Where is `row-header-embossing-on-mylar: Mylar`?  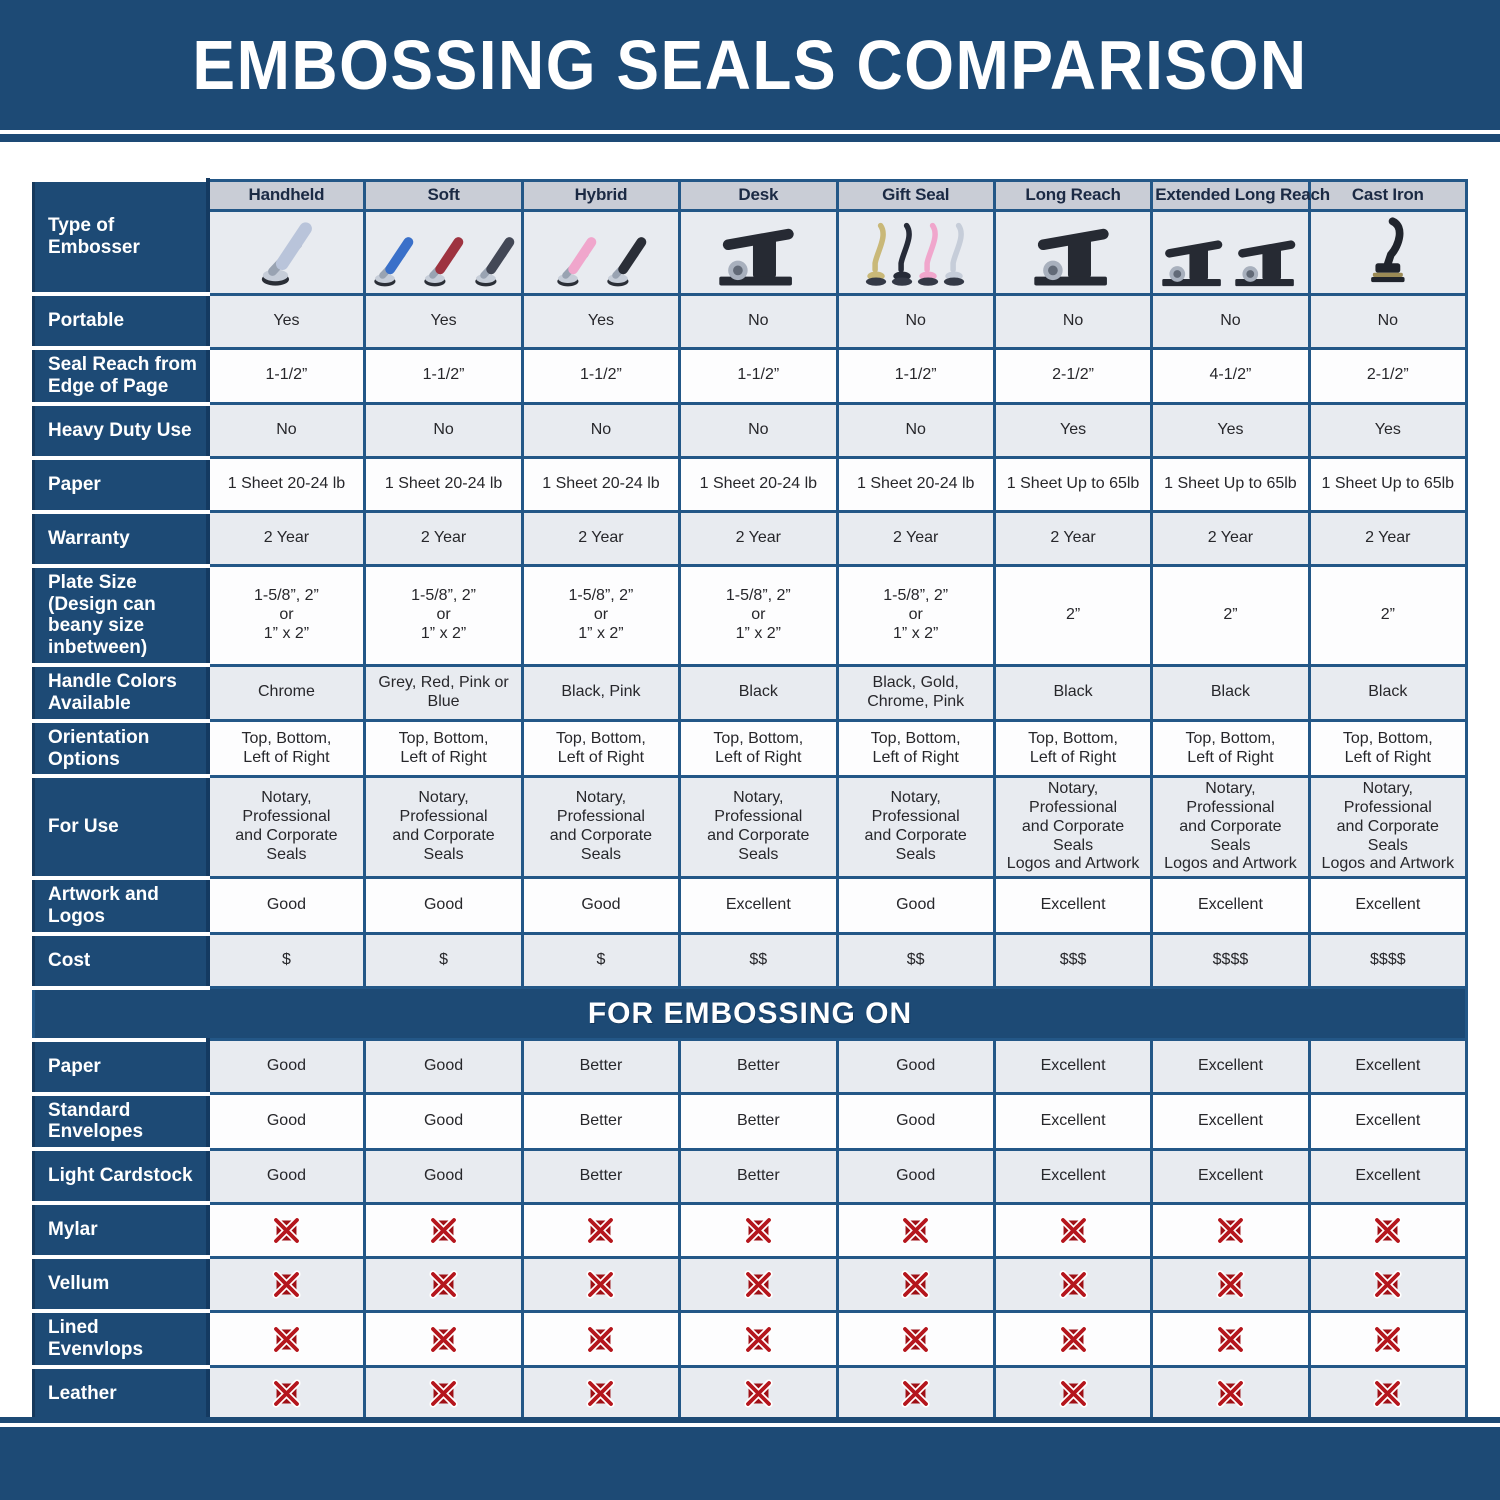
row-header-embossing-on-mylar: Mylar is located at coordinates (121, 1230).